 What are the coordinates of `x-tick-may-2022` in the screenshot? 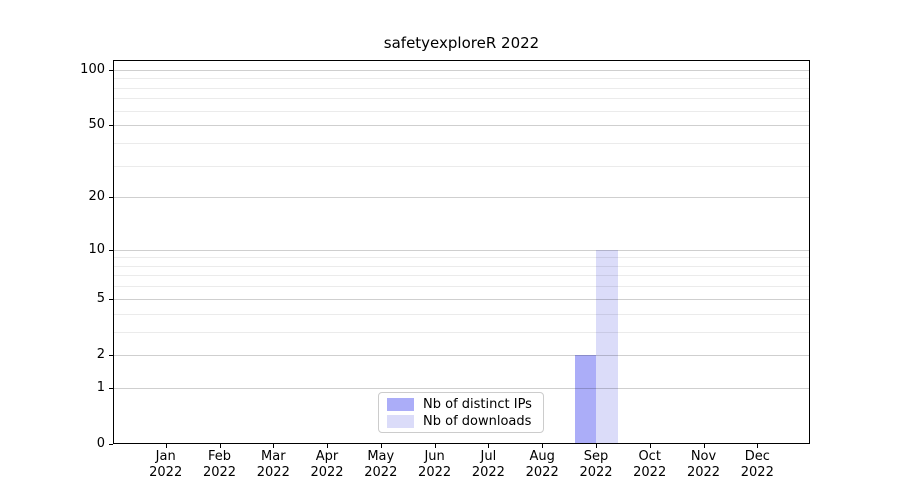 It's located at (381, 446).